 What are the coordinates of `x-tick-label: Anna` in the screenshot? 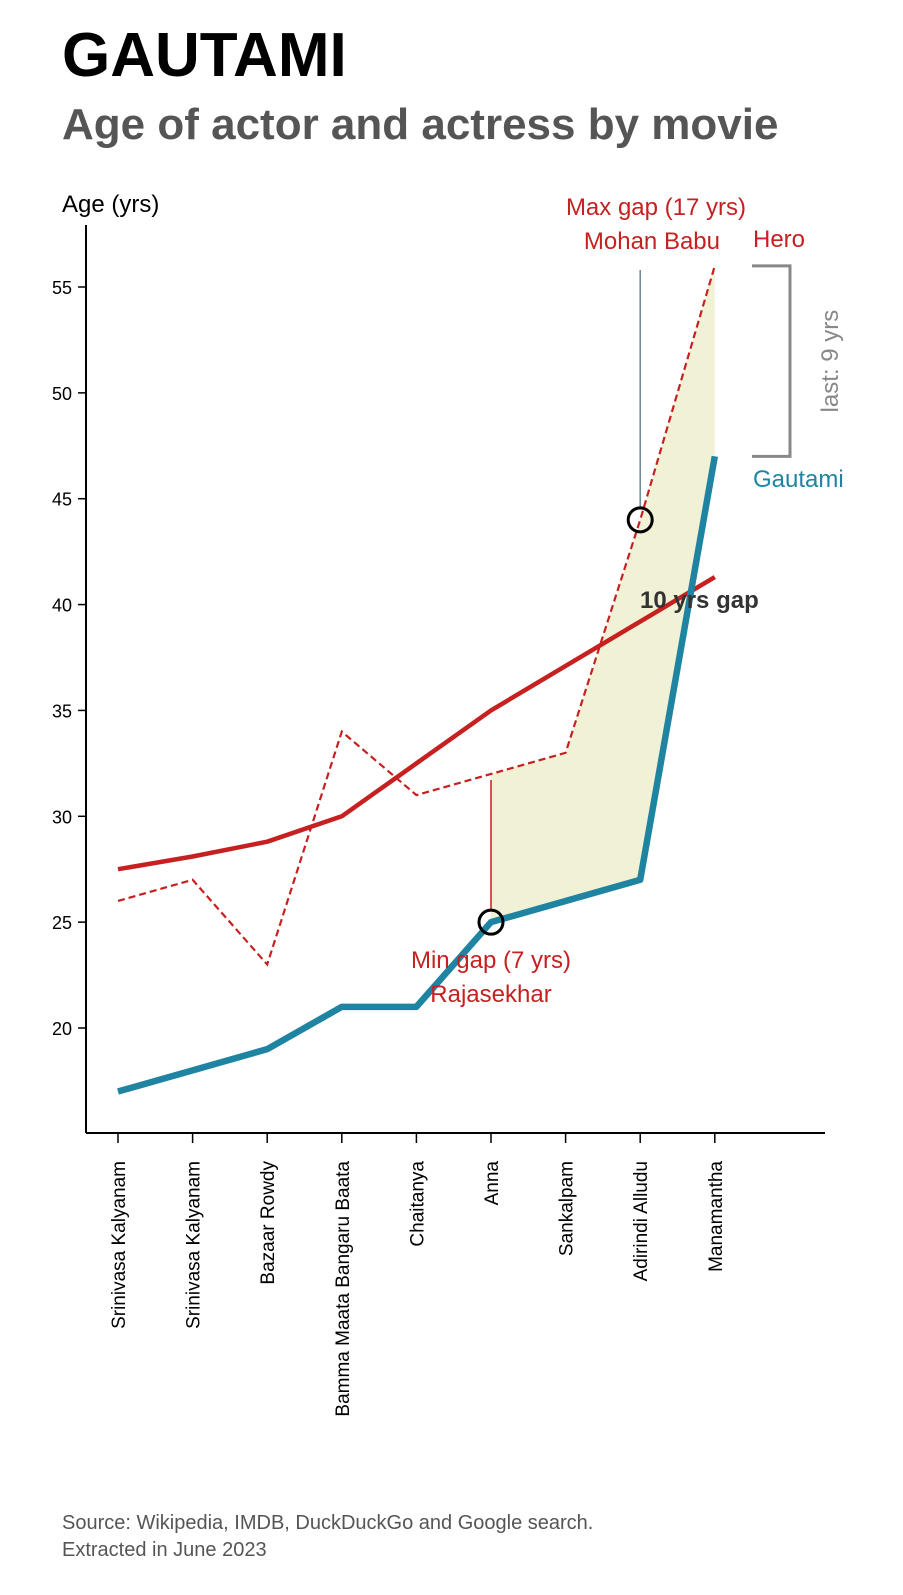 It's located at (492, 1183).